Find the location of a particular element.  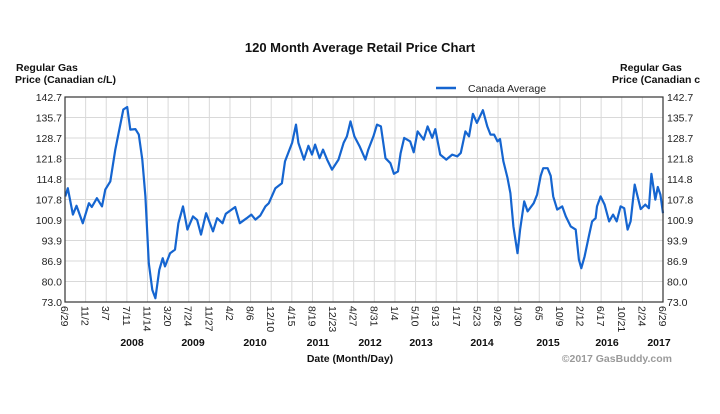

x-tick-label: 2/12 is located at coordinates (580, 316).